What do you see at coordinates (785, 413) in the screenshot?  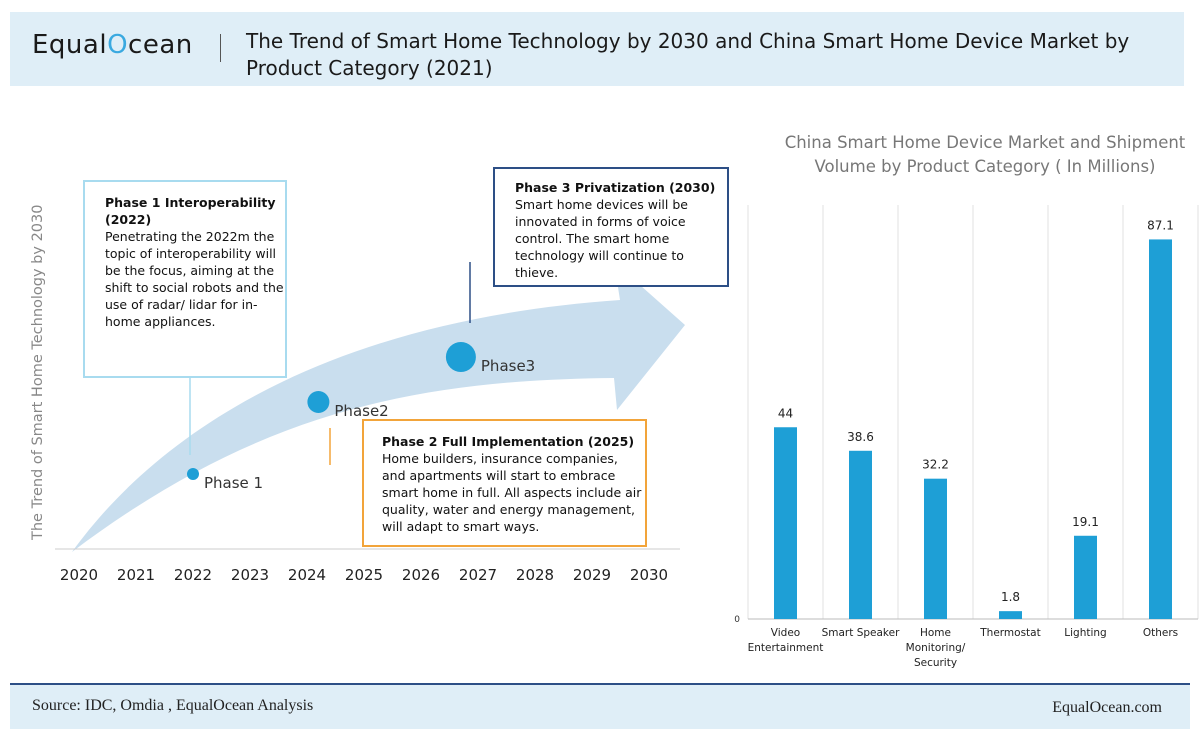 I see `bar-value-label: 44` at bounding box center [785, 413].